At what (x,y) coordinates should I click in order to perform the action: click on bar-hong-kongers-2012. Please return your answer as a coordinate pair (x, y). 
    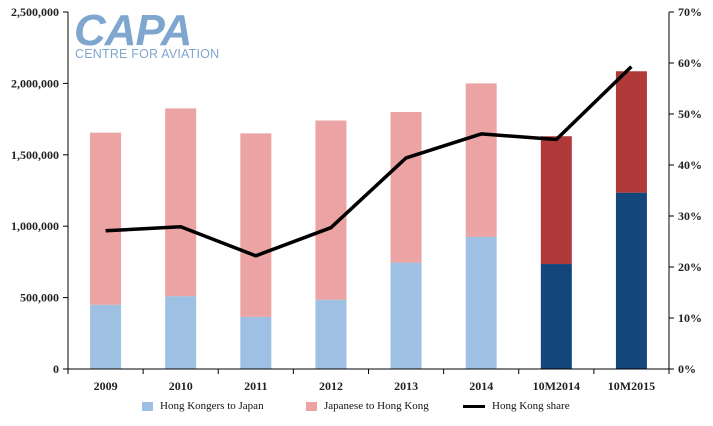
    Looking at the image, I should click on (331, 334).